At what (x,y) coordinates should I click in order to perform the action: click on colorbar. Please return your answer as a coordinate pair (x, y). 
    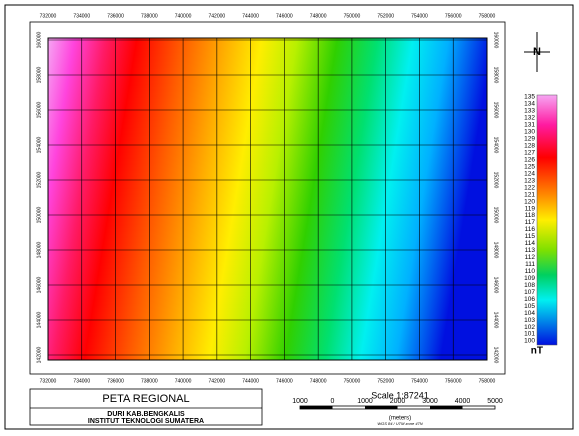
    Looking at the image, I should click on (547, 220).